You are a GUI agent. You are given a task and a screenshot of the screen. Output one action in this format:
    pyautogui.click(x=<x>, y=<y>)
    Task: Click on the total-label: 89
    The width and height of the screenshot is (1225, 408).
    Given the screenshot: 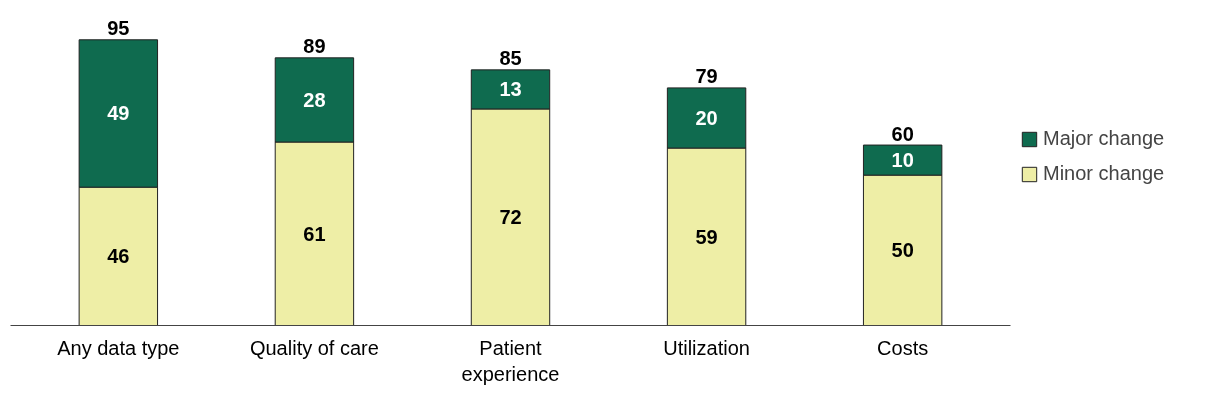 What is the action you would take?
    pyautogui.click(x=314, y=46)
    